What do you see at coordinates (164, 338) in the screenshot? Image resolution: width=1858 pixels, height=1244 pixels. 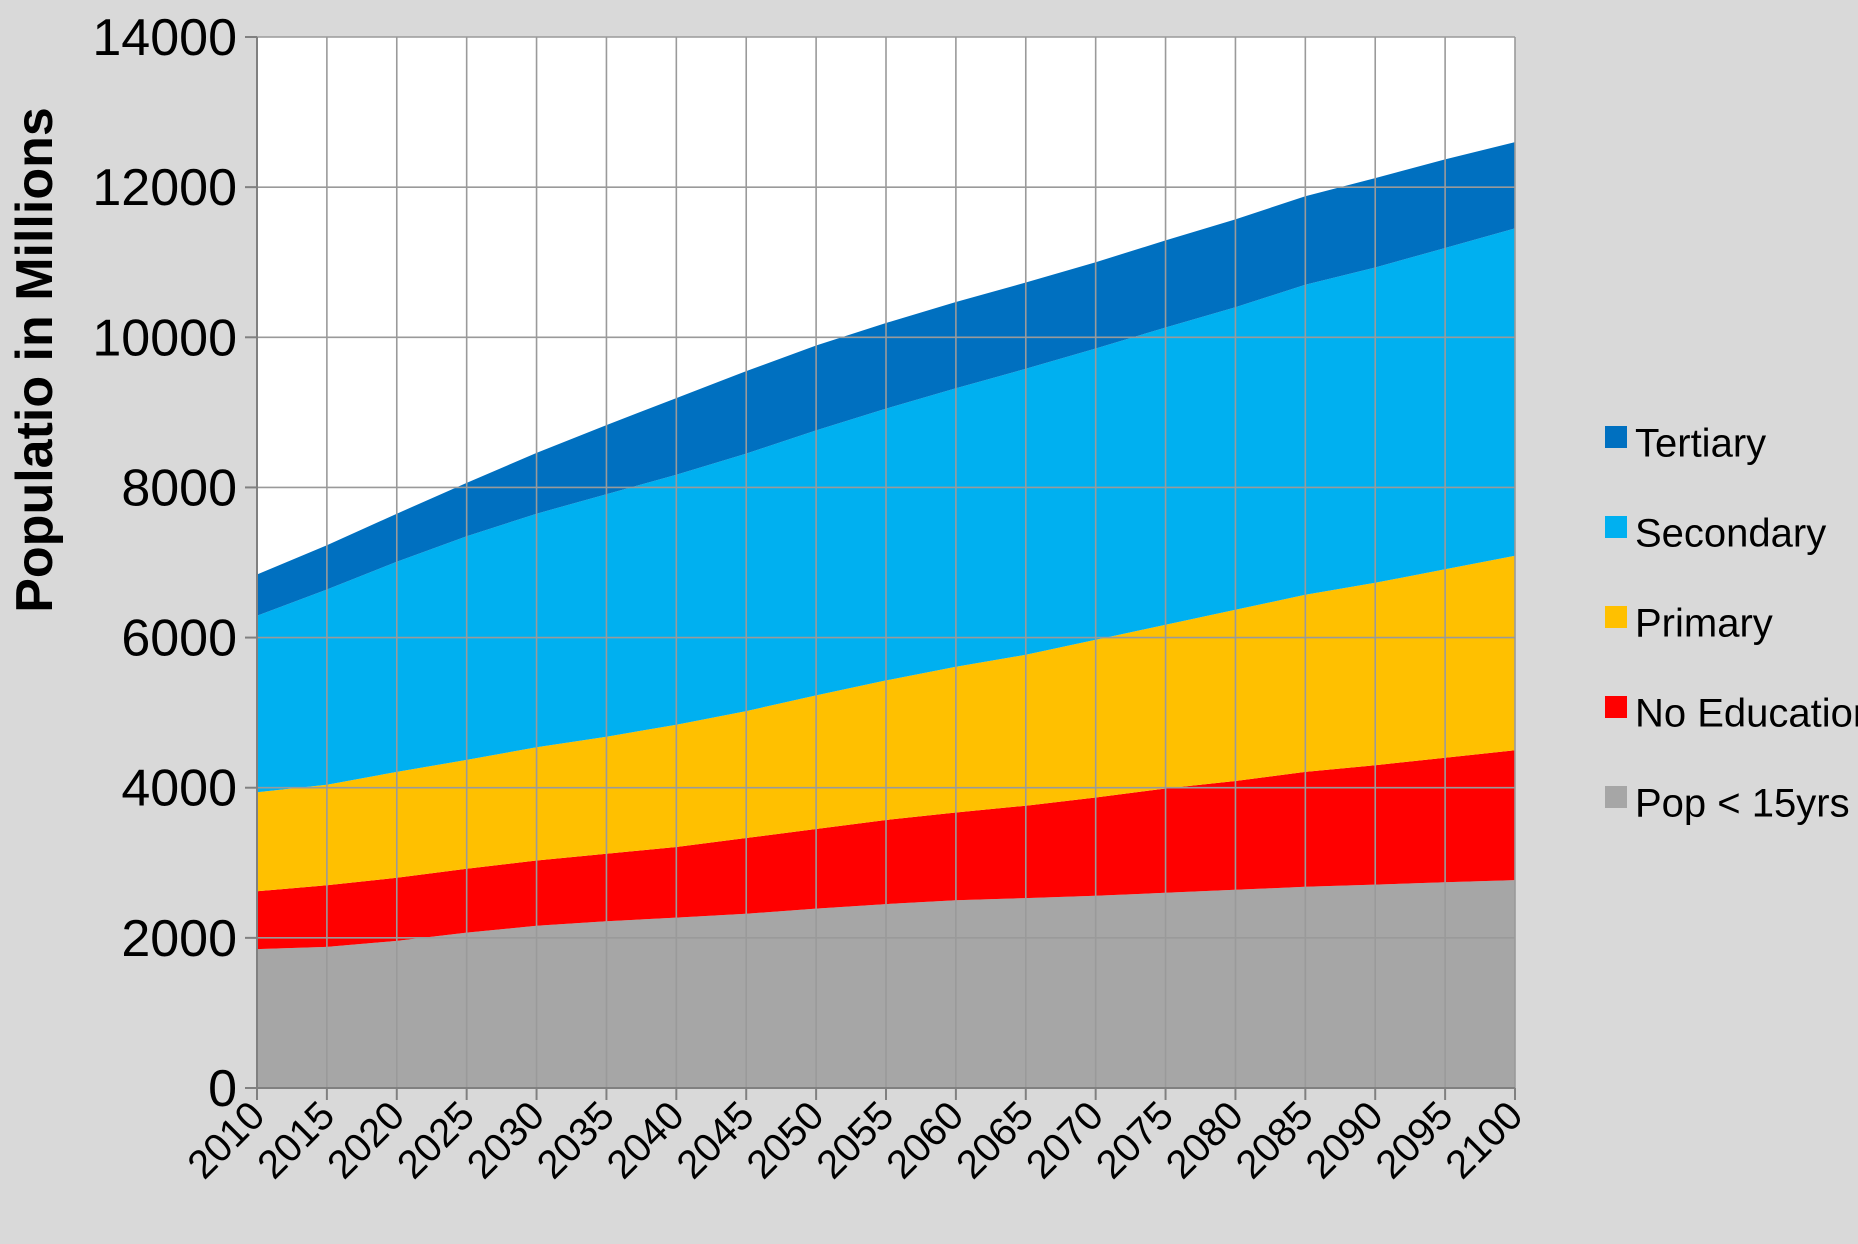 I see `y-tick-label: 10000` at bounding box center [164, 338].